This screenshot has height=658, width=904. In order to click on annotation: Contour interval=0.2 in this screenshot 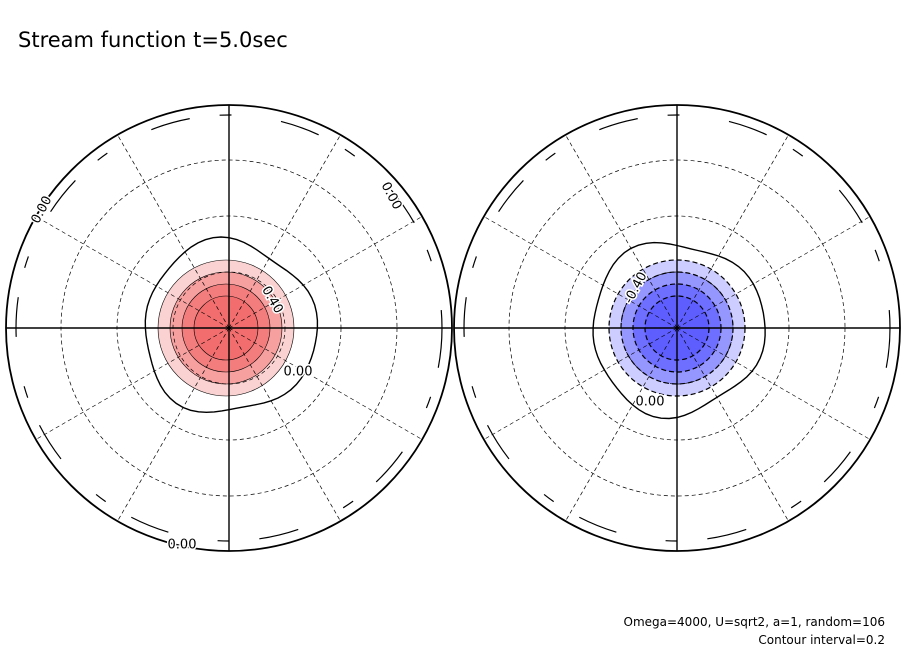, I will do `click(821, 640)`.